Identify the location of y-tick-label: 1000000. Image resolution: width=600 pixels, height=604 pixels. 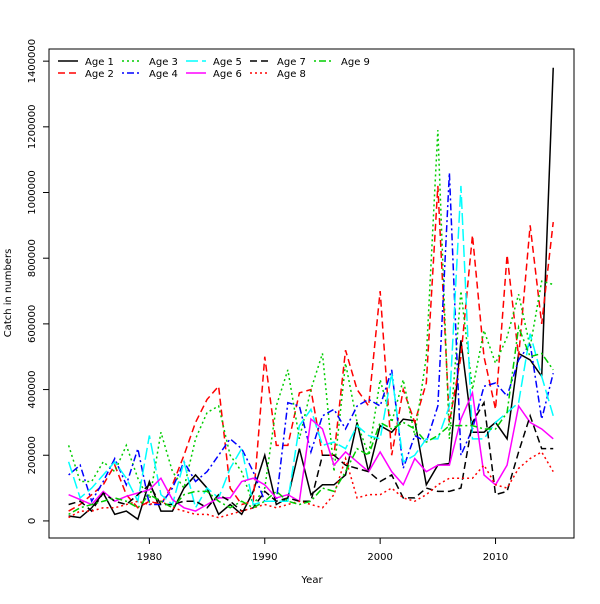
(32, 192).